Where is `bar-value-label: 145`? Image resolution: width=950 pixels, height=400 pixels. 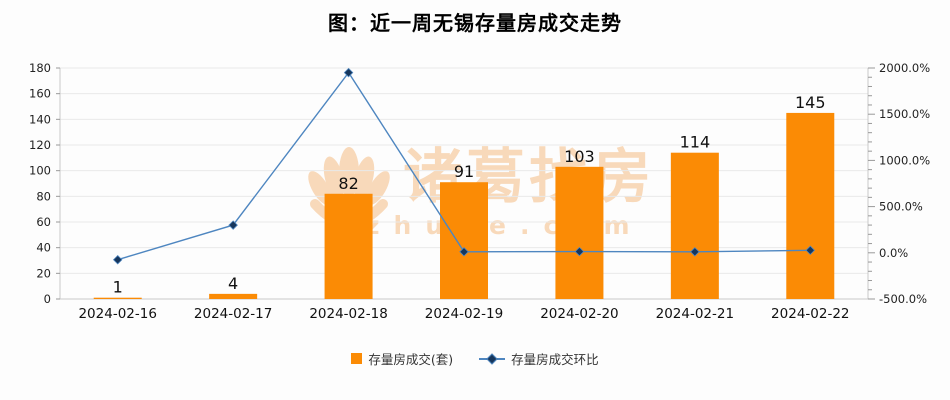
bar-value-label: 145 is located at coordinates (810, 102).